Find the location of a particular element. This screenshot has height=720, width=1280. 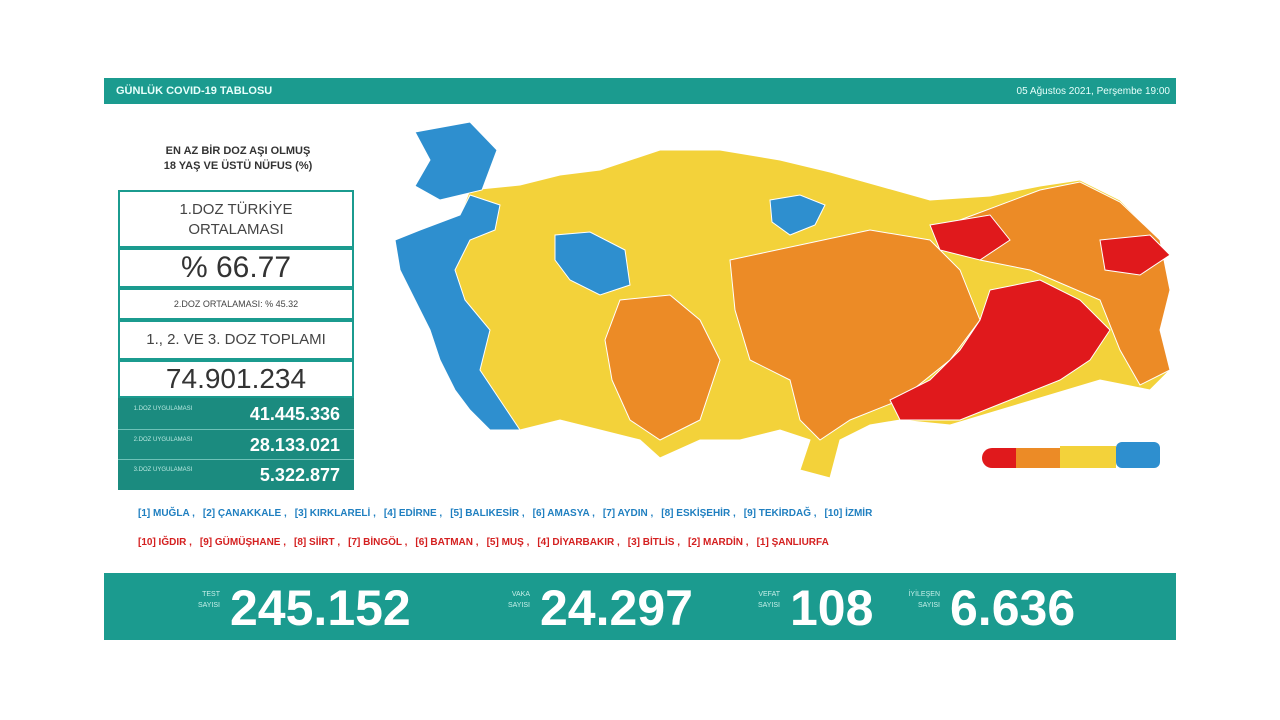

label-line: ORTALAMASI is located at coordinates (236, 229).